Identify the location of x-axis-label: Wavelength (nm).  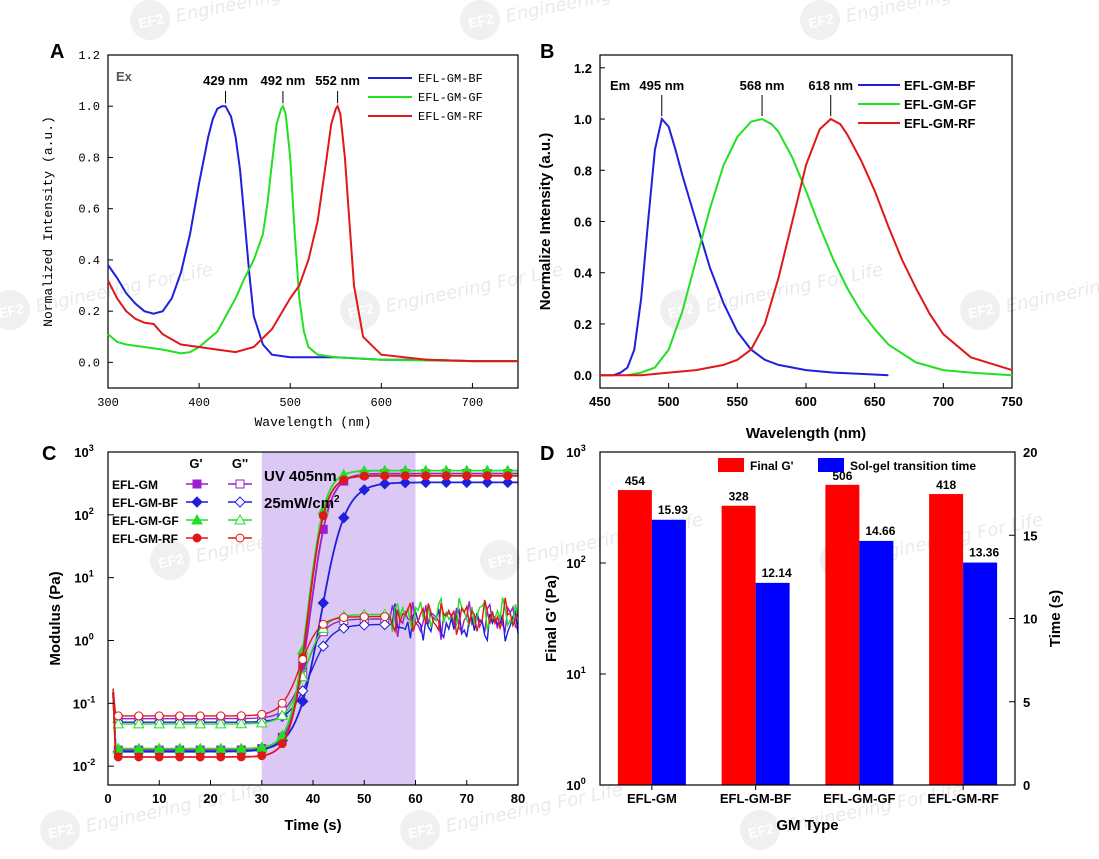
(312, 422).